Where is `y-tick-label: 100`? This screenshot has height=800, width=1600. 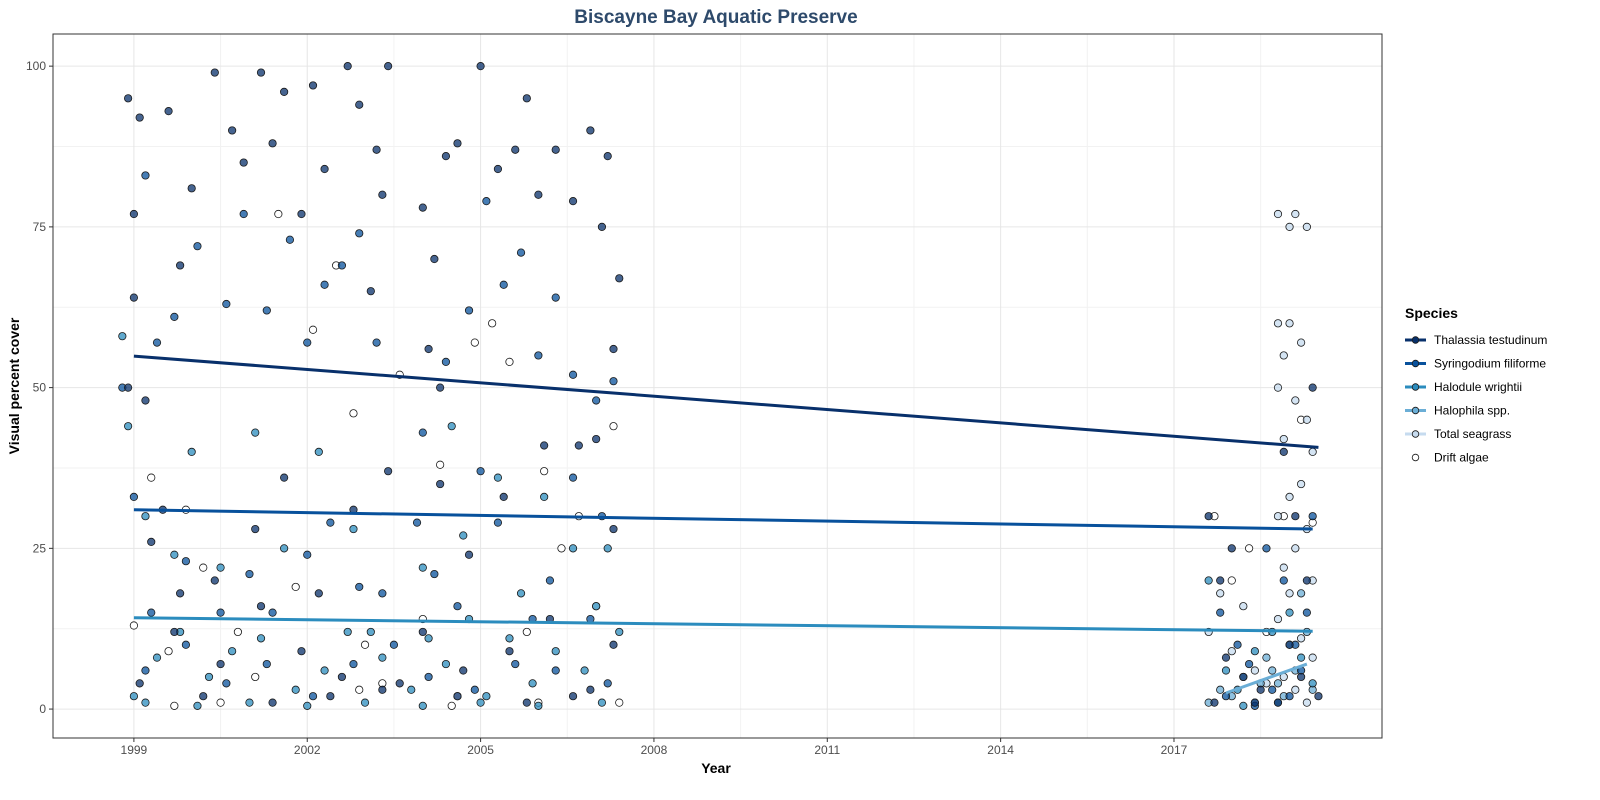
y-tick-label: 100 is located at coordinates (36, 66).